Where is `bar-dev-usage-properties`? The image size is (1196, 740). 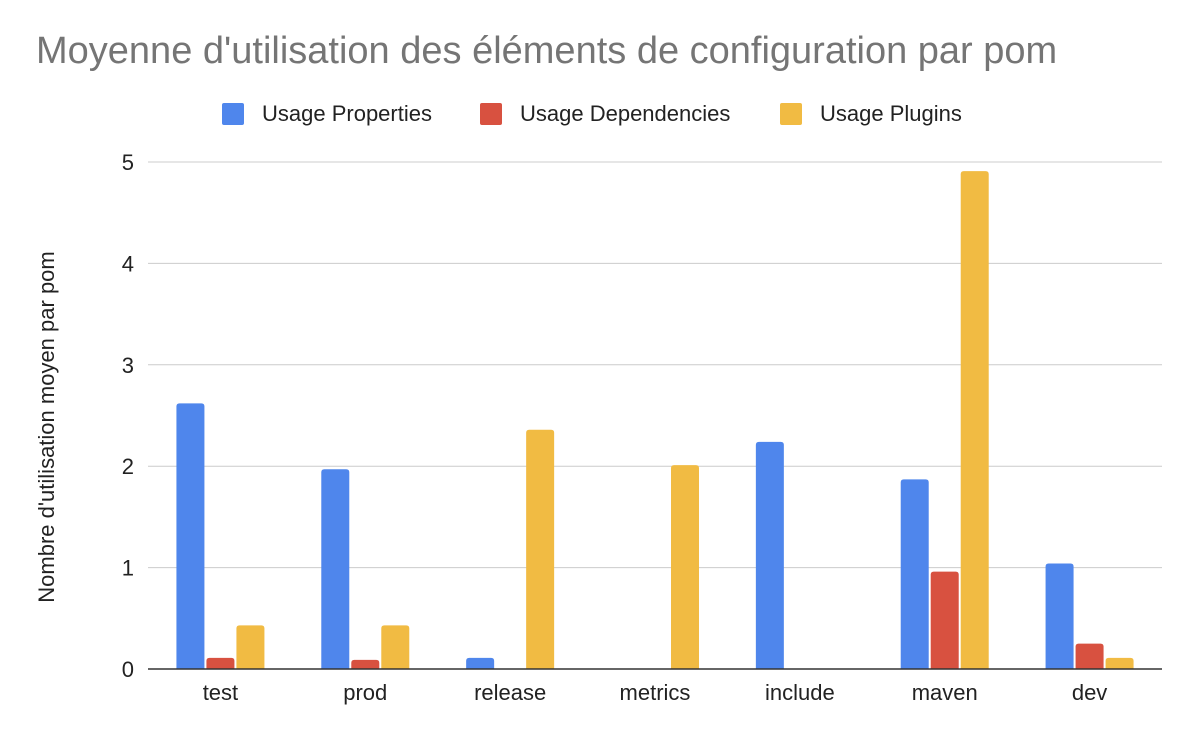
bar-dev-usage-properties is located at coordinates (1059, 616).